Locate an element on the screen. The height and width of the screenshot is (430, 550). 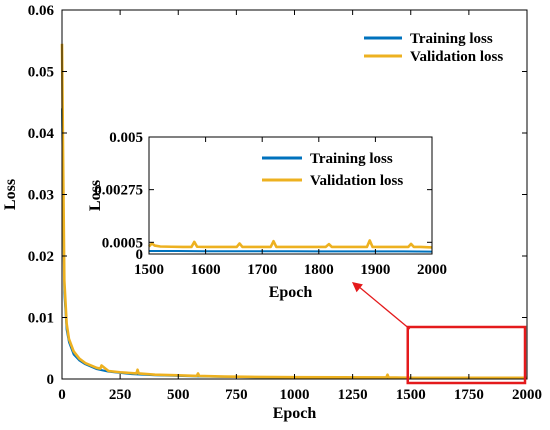
main-x-tick-label: 0 is located at coordinates (62, 395).